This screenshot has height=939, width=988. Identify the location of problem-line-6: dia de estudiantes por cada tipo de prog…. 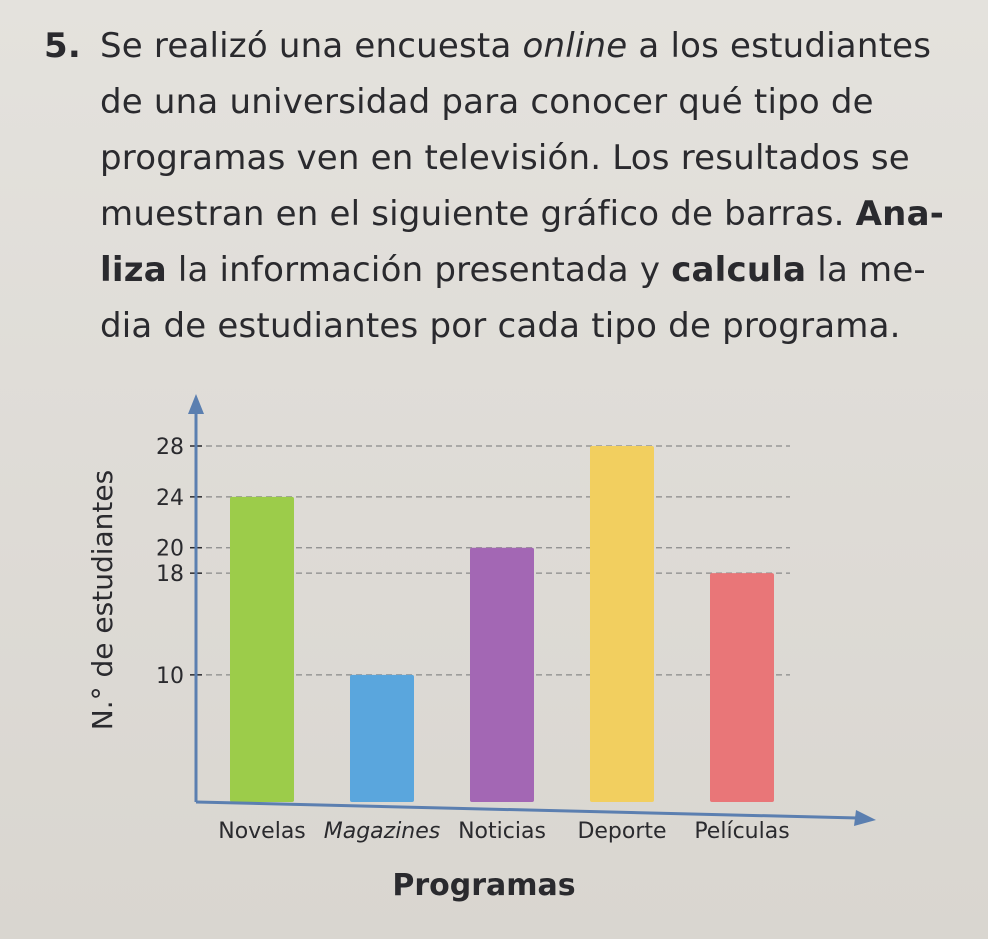
(500, 326).